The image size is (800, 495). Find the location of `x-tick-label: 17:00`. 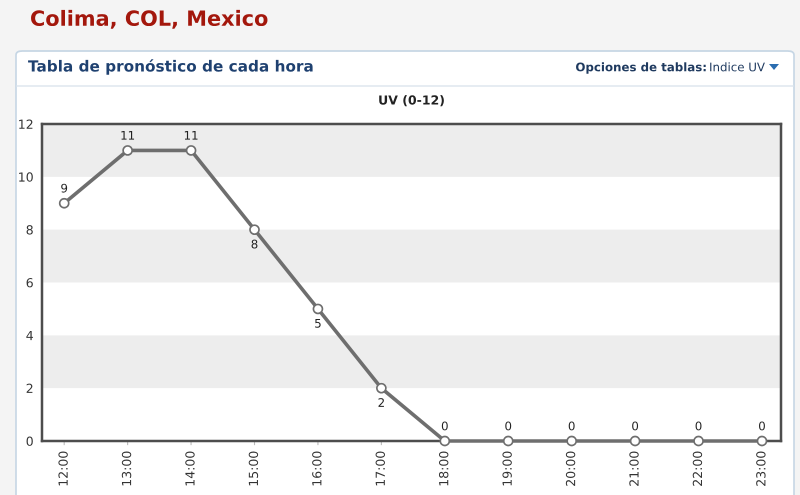

x-tick-label: 17:00 is located at coordinates (380, 469).